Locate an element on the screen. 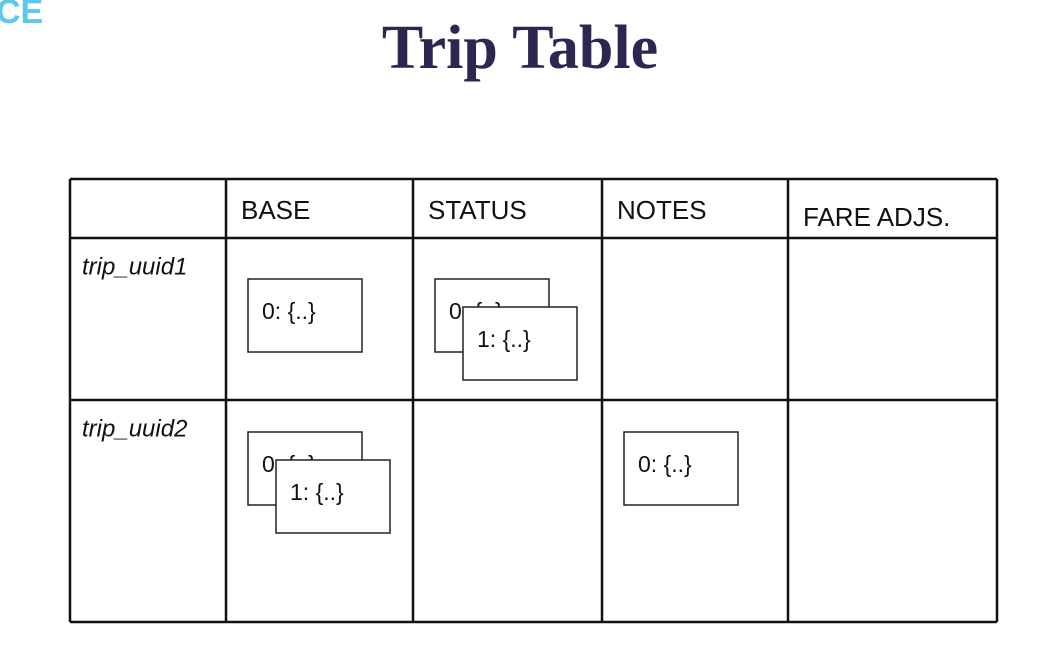 This screenshot has width=1062, height=657. column-header: NOTES is located at coordinates (662, 210).